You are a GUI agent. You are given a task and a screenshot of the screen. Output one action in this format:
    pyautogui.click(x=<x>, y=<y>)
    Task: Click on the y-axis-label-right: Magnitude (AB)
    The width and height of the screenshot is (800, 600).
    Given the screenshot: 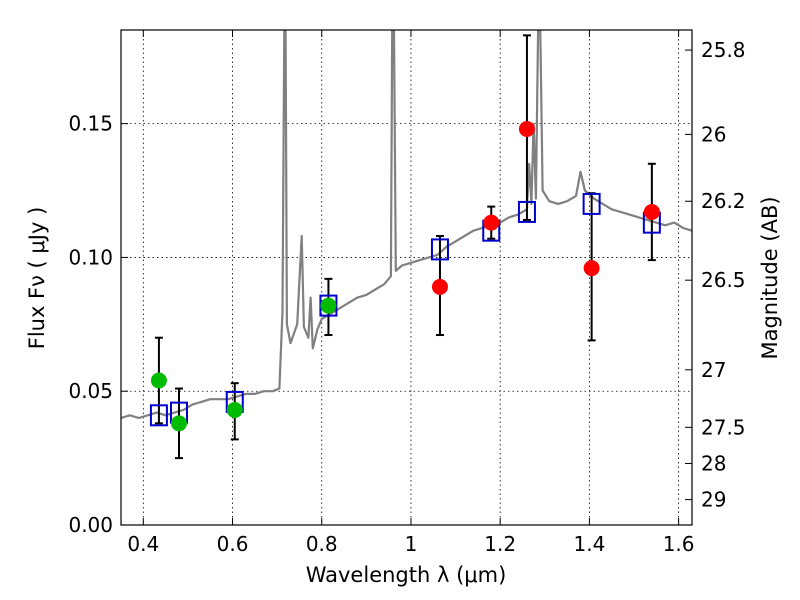 What is the action you would take?
    pyautogui.click(x=770, y=277)
    